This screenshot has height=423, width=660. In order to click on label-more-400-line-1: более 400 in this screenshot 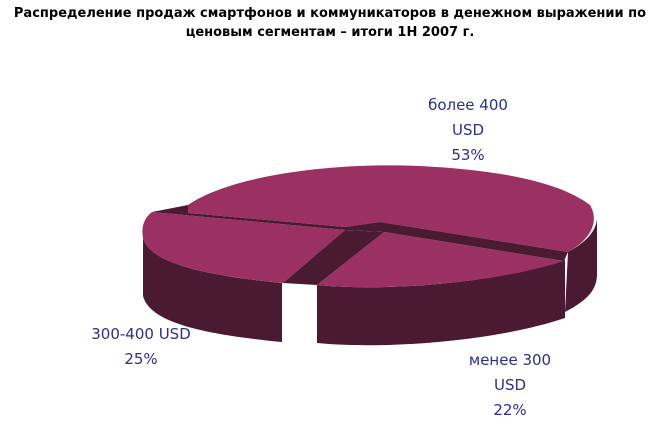, I will do `click(468, 105)`.